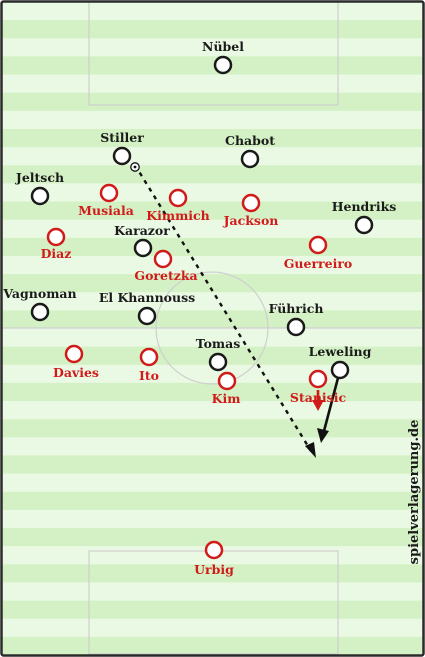 The image size is (425, 657). Describe the element at coordinates (39, 293) in the screenshot. I see `player-label-vagnoman: Vagnoman` at that location.